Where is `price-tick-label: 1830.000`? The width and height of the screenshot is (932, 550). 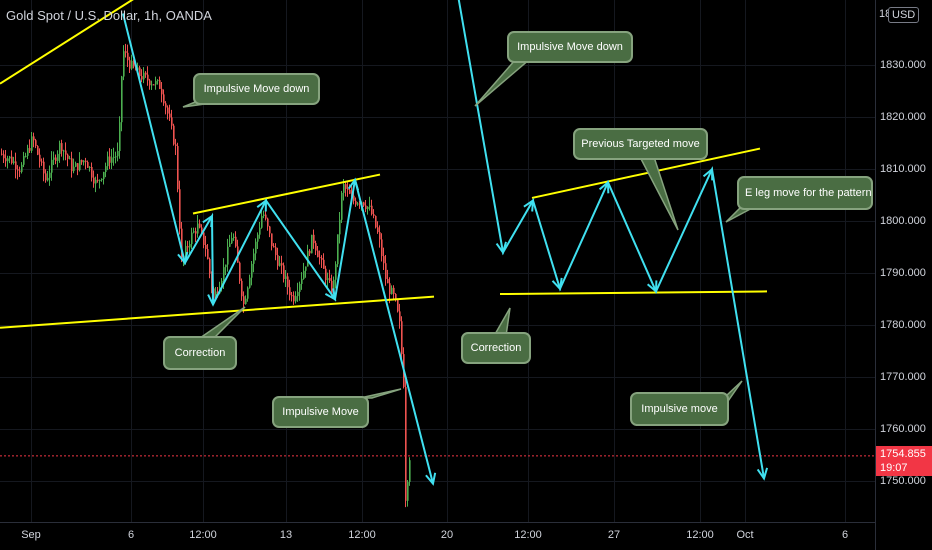 price-tick-label: 1830.000 is located at coordinates (903, 65).